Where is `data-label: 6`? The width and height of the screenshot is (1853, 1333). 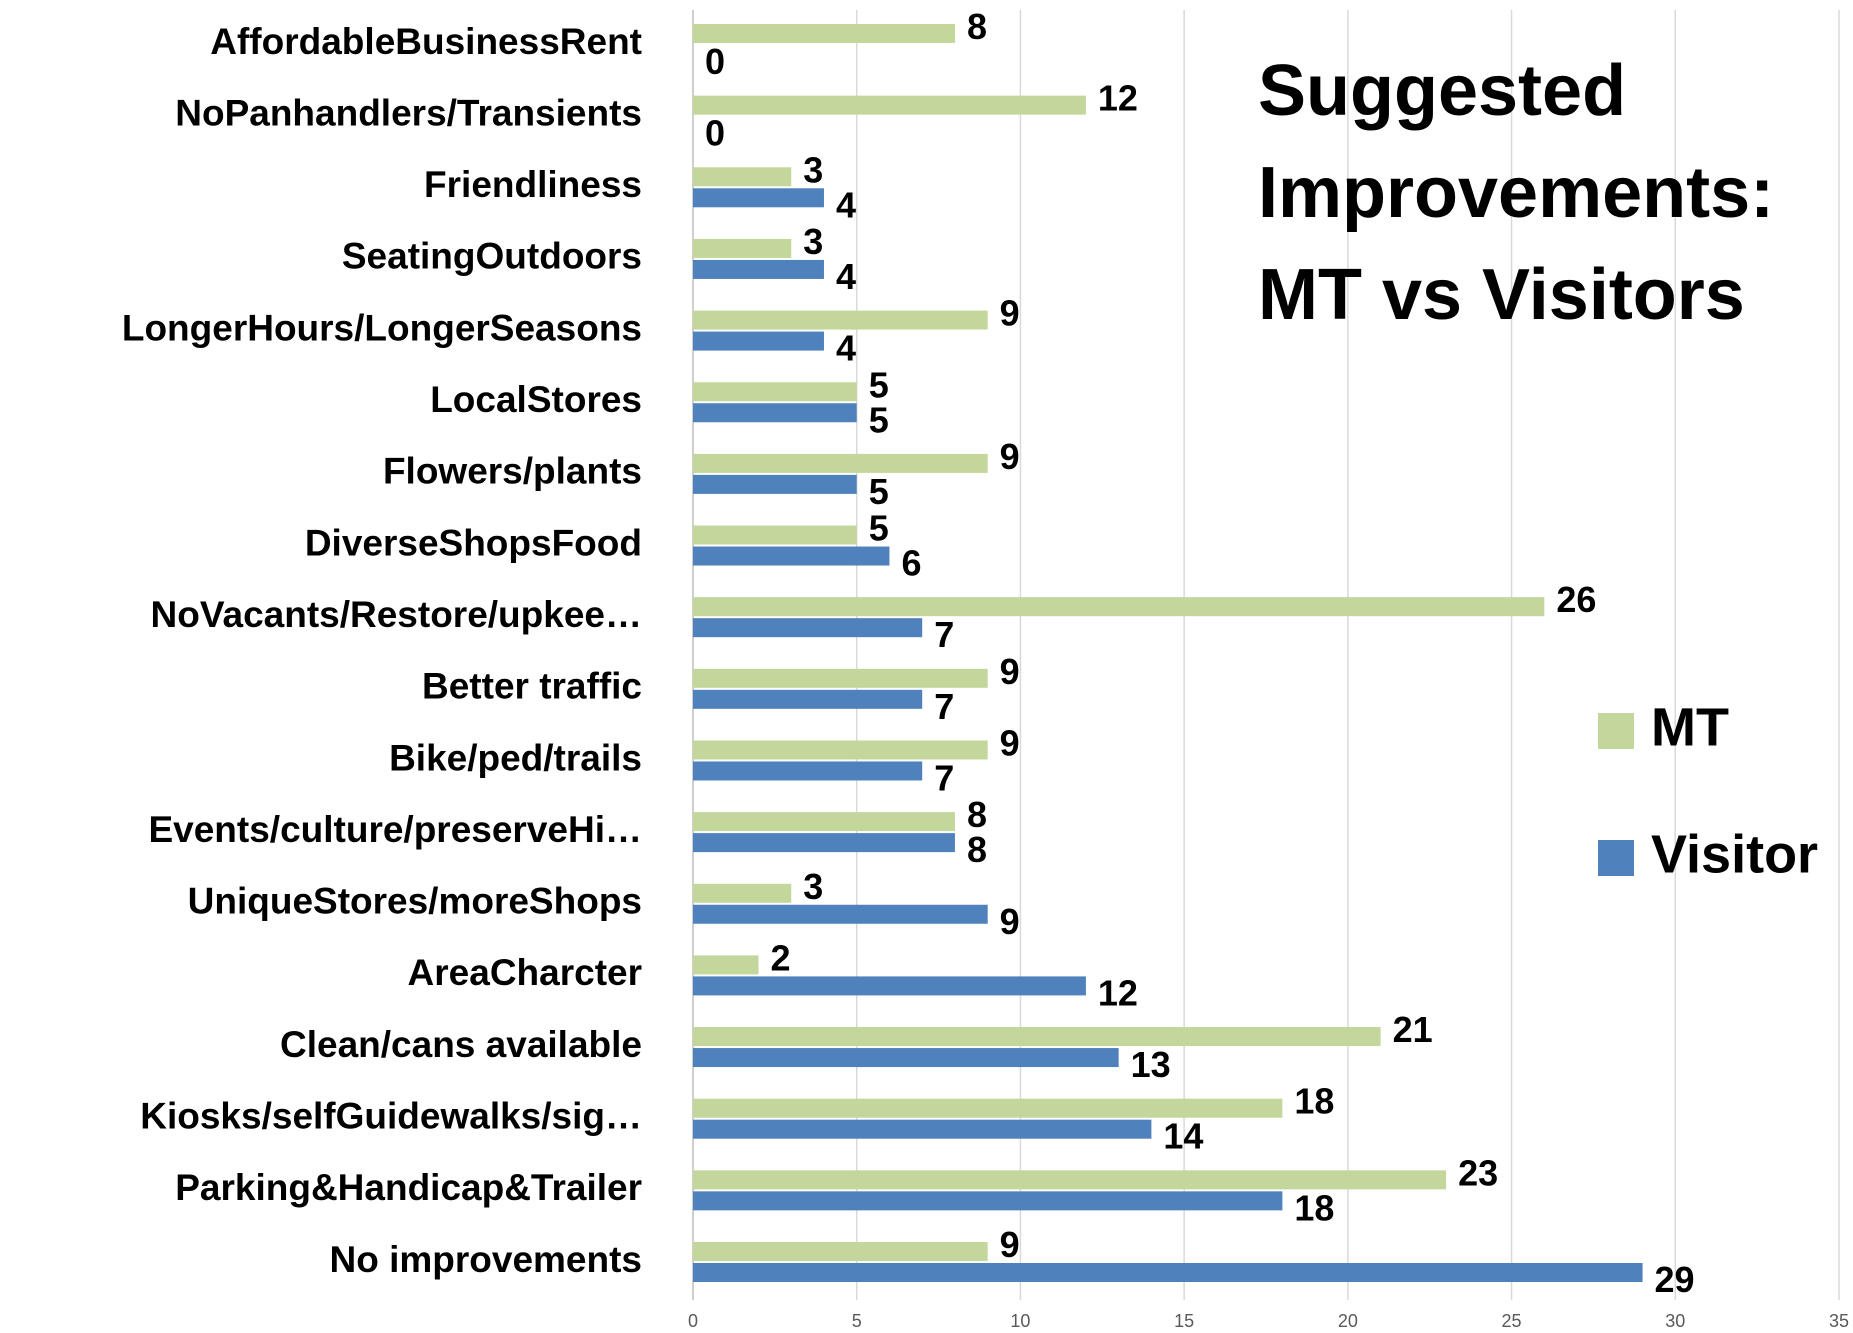 data-label: 6 is located at coordinates (911, 563).